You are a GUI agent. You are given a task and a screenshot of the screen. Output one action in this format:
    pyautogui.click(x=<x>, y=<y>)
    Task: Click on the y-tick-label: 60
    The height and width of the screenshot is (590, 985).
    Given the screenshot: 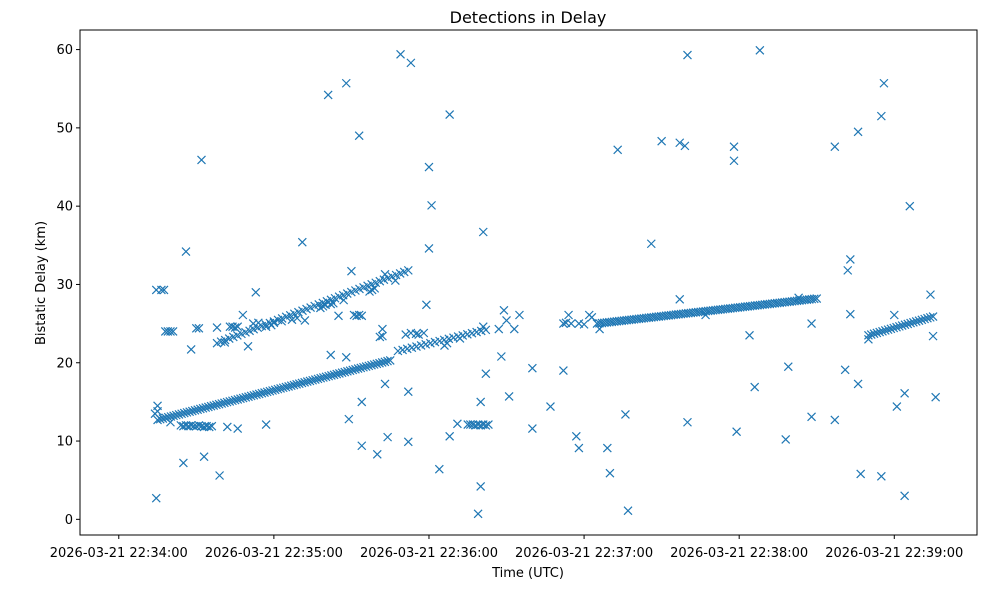 What is the action you would take?
    pyautogui.click(x=64, y=50)
    